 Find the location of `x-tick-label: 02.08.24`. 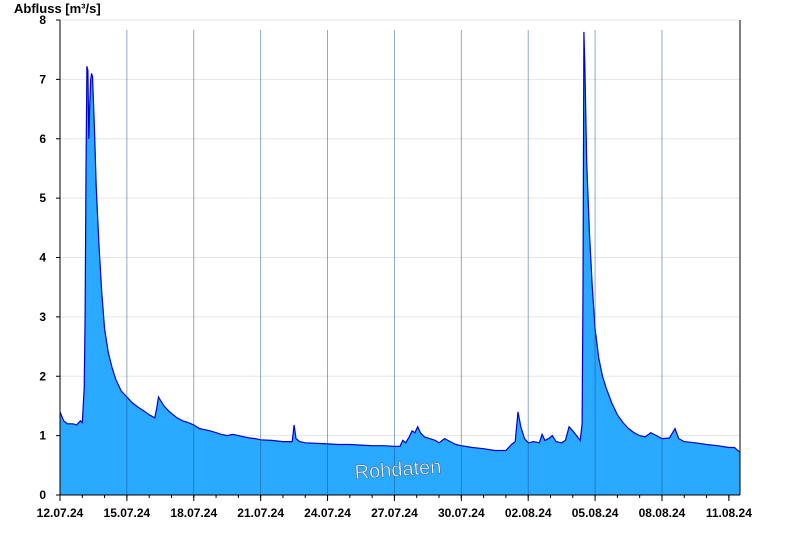

x-tick-label: 02.08.24 is located at coordinates (528, 513).